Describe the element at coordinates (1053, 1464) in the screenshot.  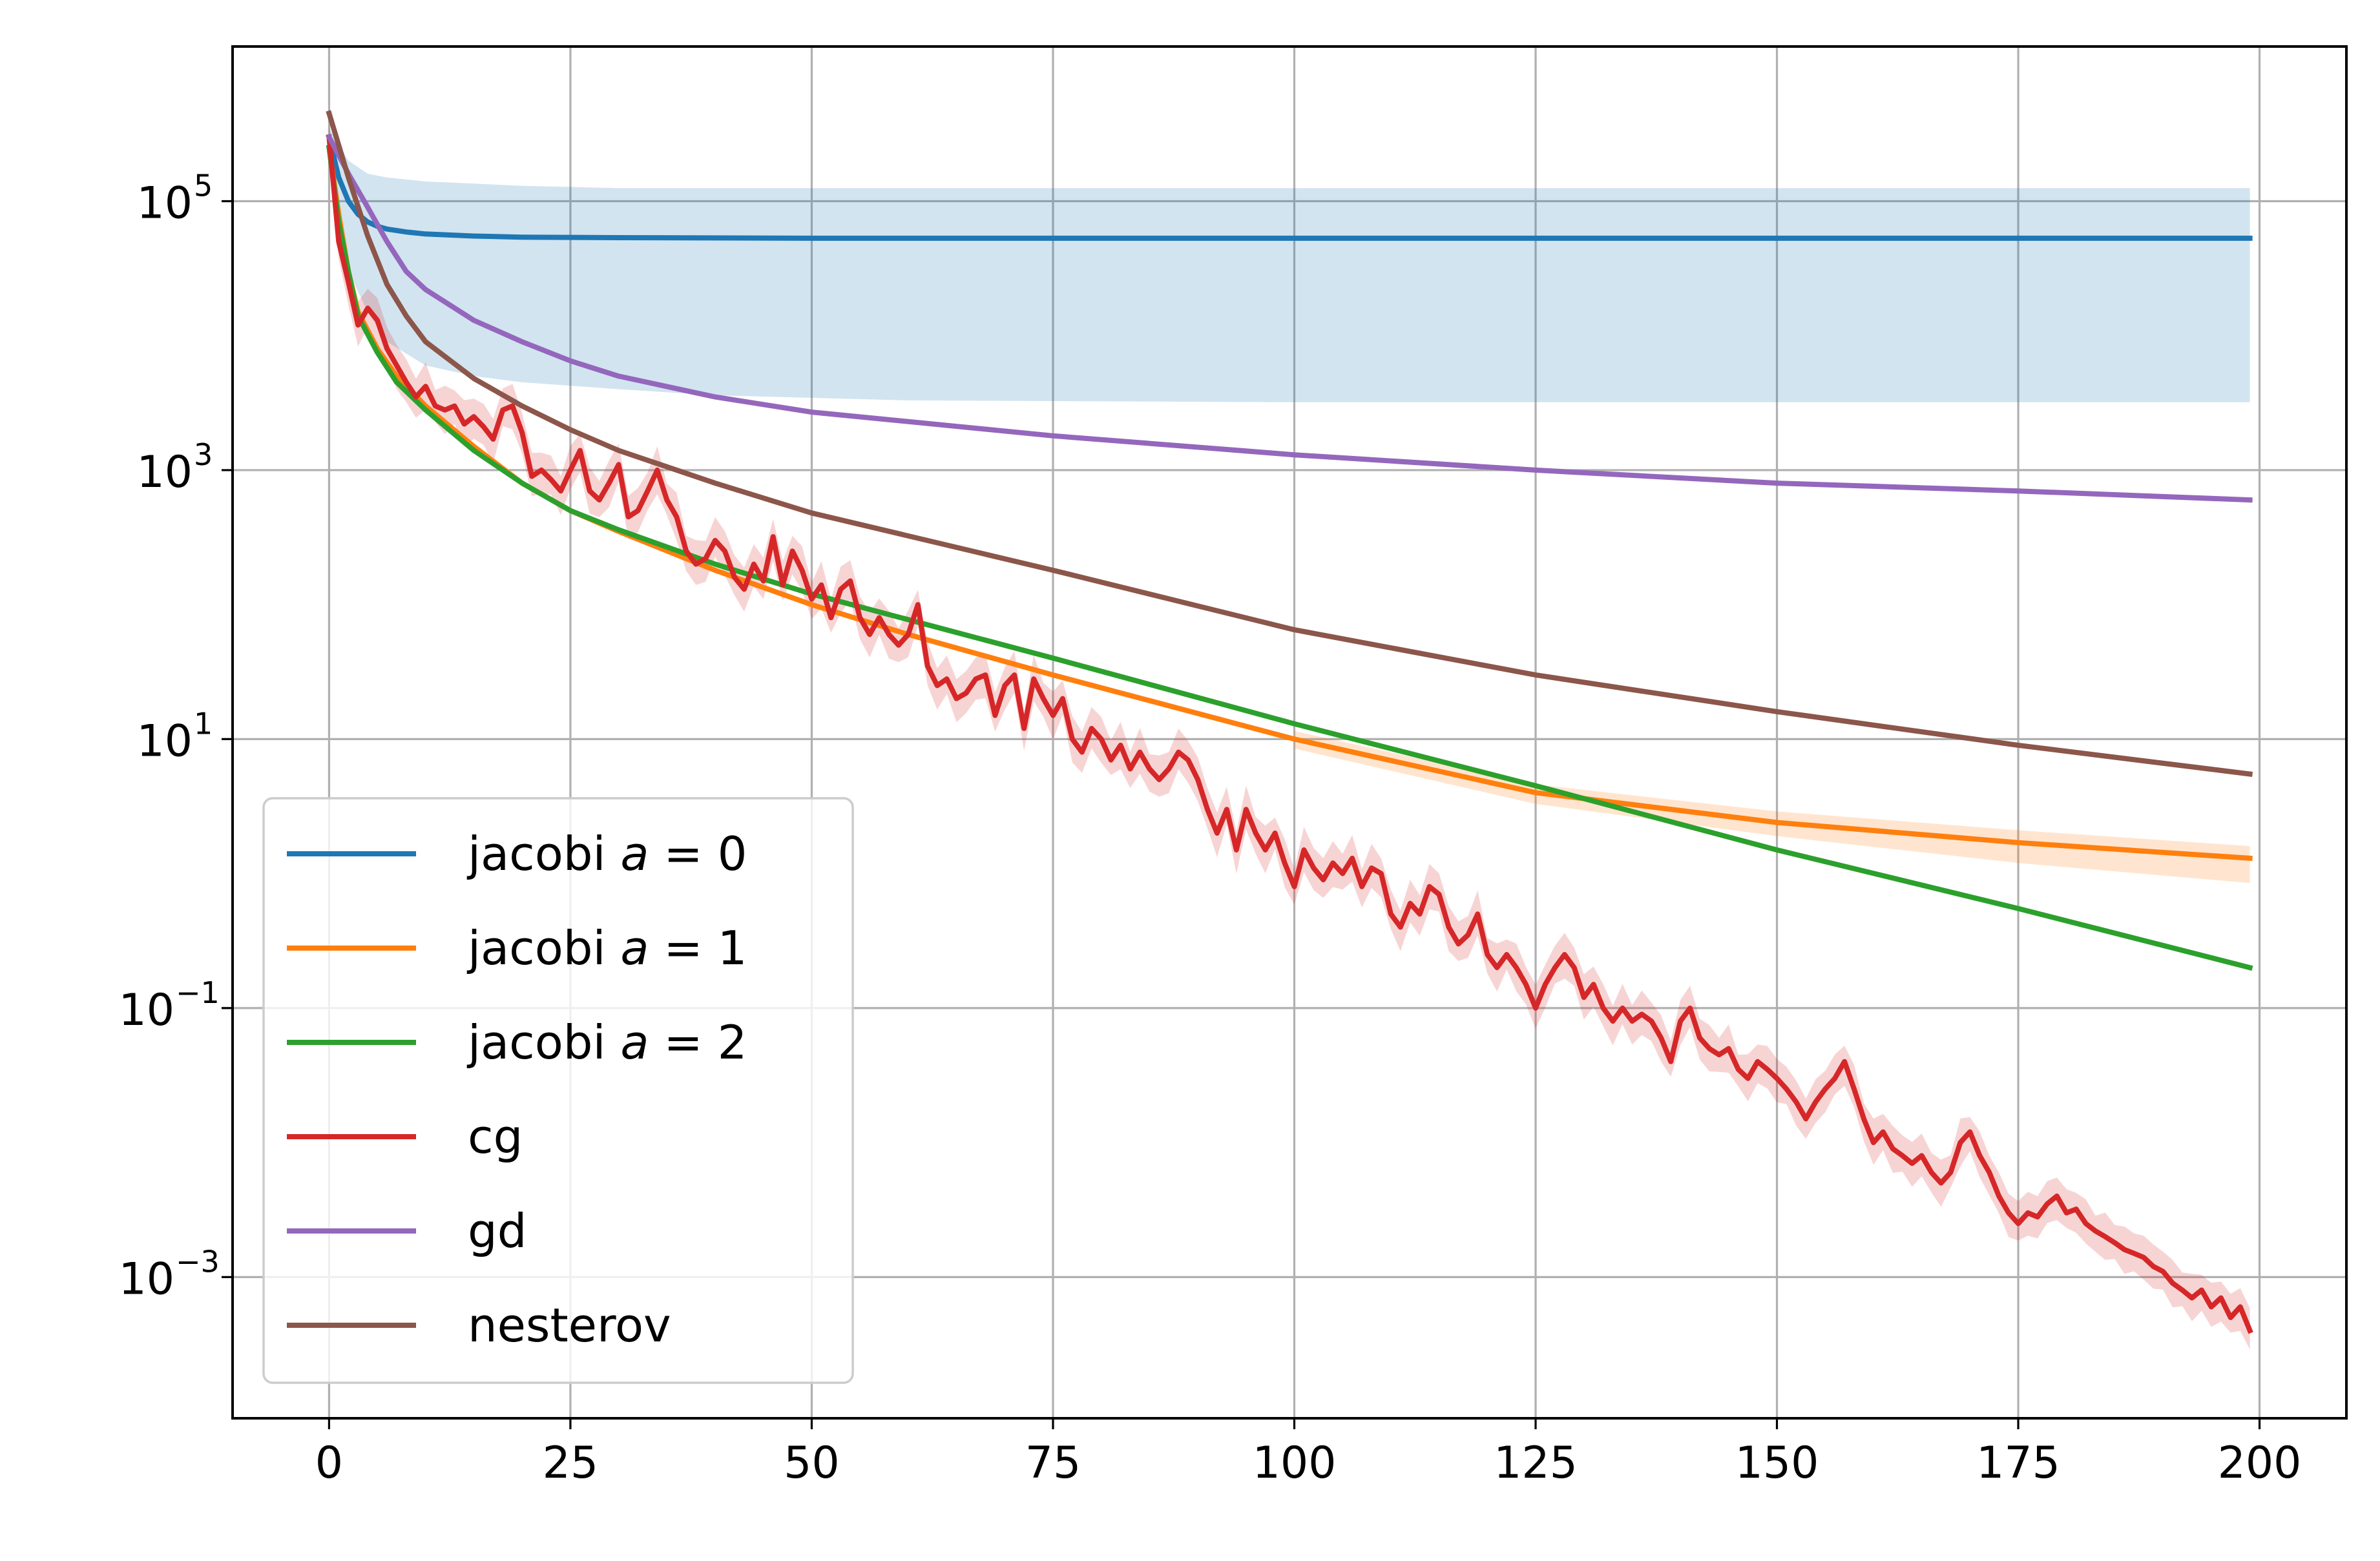
I see `x-tick-label: 75` at that location.